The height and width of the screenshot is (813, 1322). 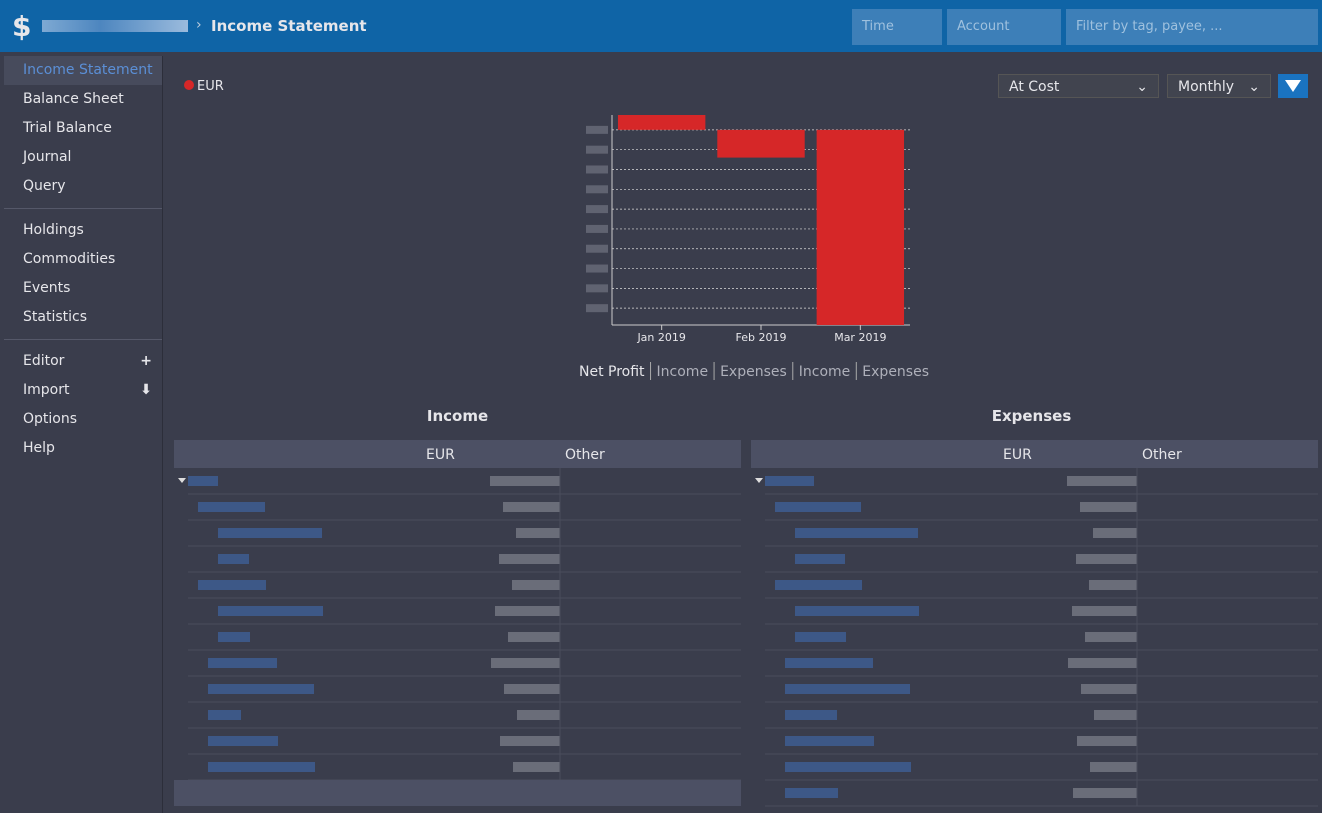 What do you see at coordinates (457, 793) in the screenshot?
I see `table-footer` at bounding box center [457, 793].